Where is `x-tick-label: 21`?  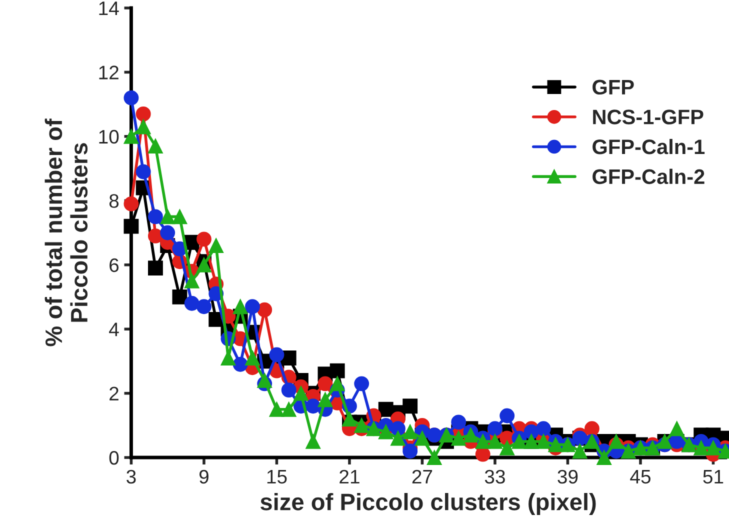
x-tick-label: 21 is located at coordinates (350, 477).